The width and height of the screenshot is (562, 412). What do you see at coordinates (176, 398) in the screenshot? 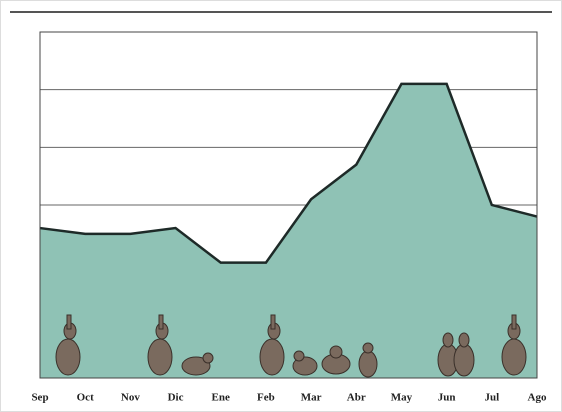
I see `x-tick-label: Dic` at bounding box center [176, 398].